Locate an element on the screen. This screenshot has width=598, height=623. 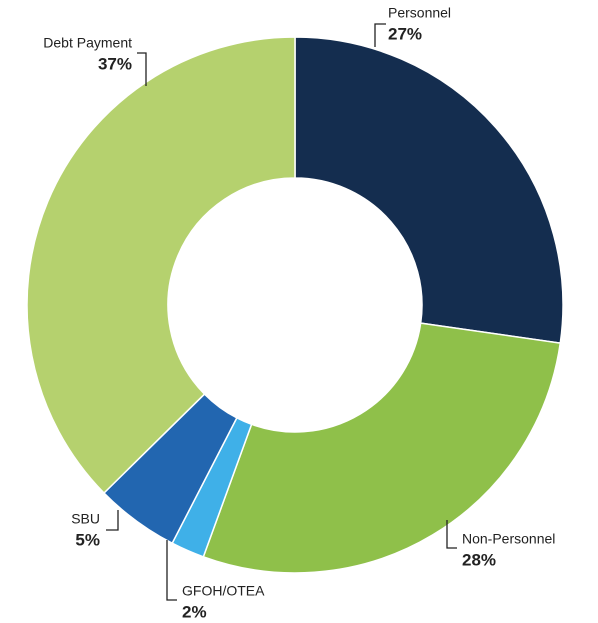
value-label: 28% is located at coordinates (479, 559).